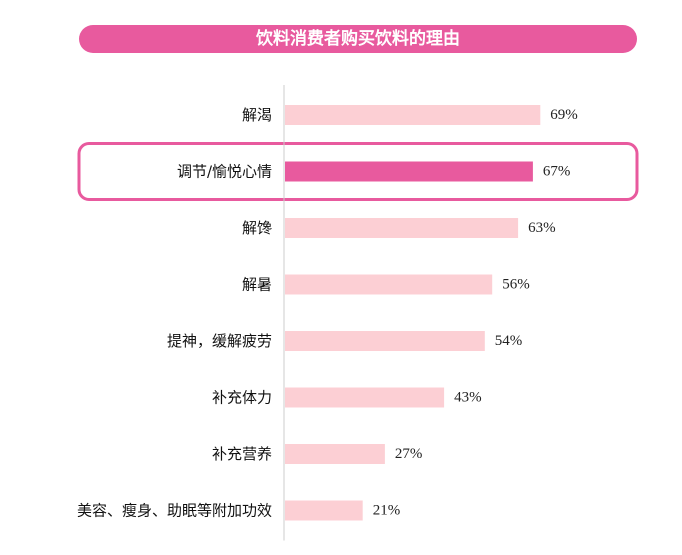 The width and height of the screenshot is (682, 555). What do you see at coordinates (542, 228) in the screenshot?
I see `value-label-2: 63%` at bounding box center [542, 228].